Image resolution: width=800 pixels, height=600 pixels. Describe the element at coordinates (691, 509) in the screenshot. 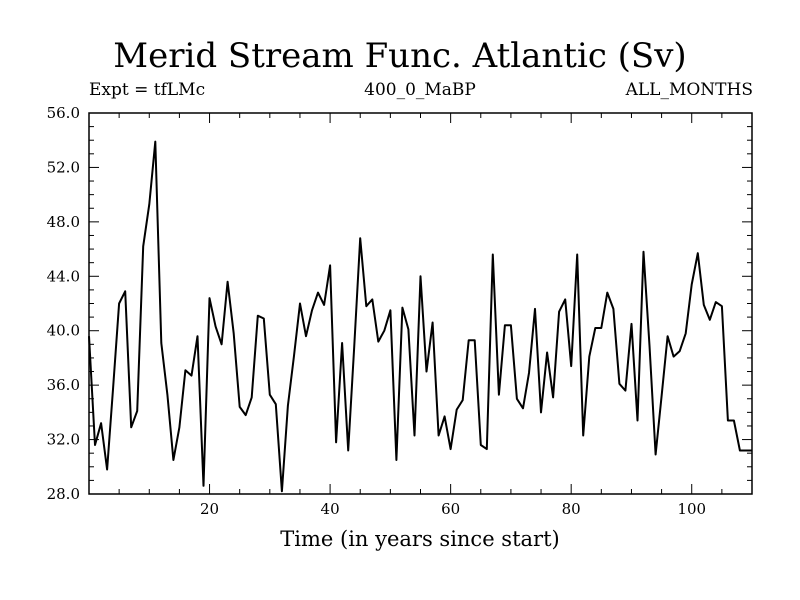

I see `x-tick-label: 100` at that location.